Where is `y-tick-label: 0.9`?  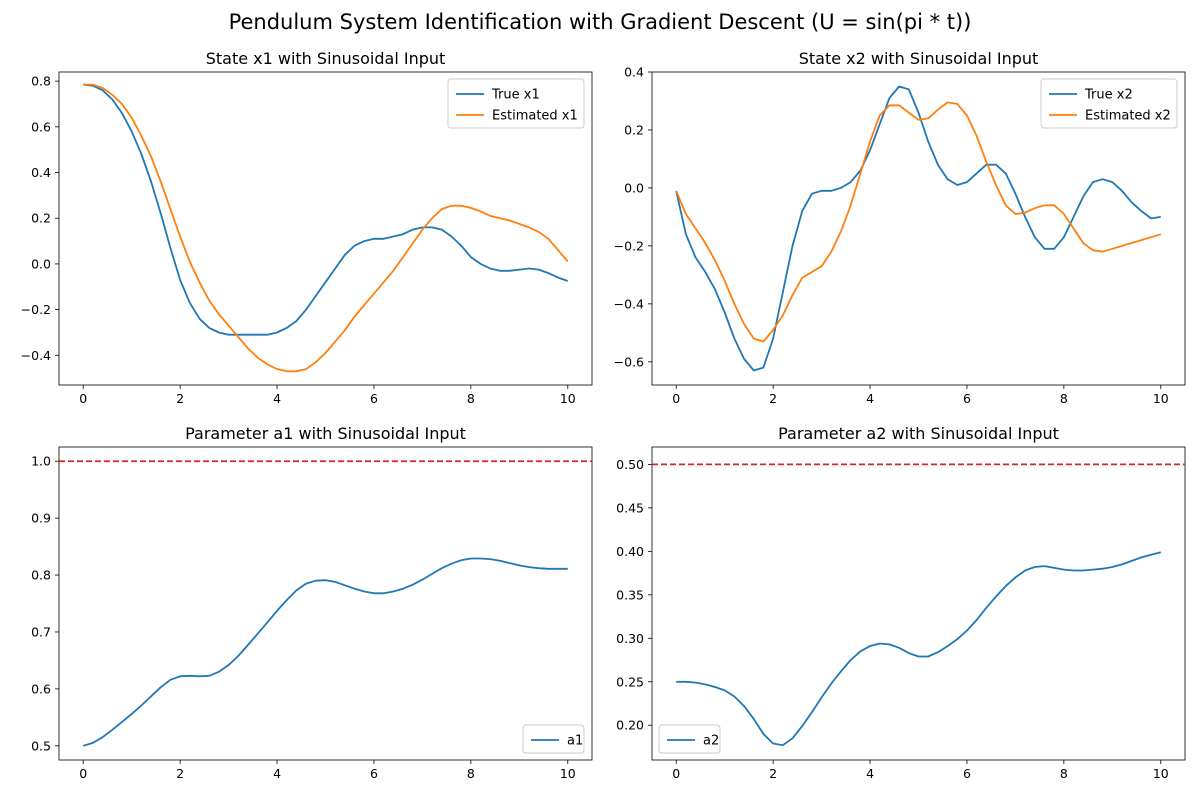
y-tick-label: 0.9 is located at coordinates (41, 518).